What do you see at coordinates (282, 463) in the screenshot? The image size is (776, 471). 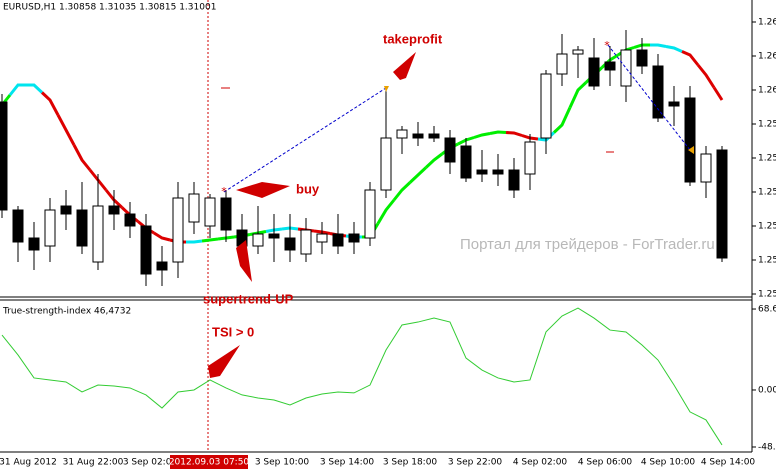 I see `x-tick-label: 3 Sep 10:00` at bounding box center [282, 463].